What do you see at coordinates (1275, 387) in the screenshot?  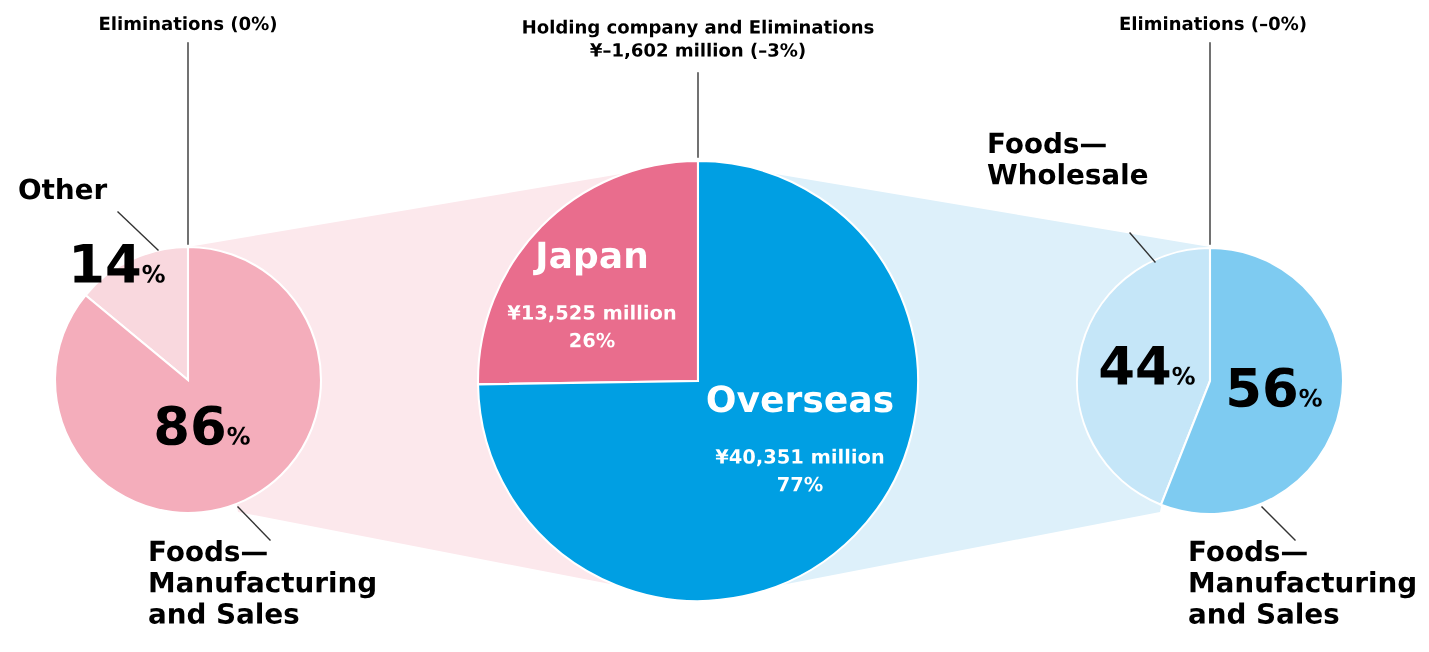 I see `data-label: 56%` at bounding box center [1275, 387].